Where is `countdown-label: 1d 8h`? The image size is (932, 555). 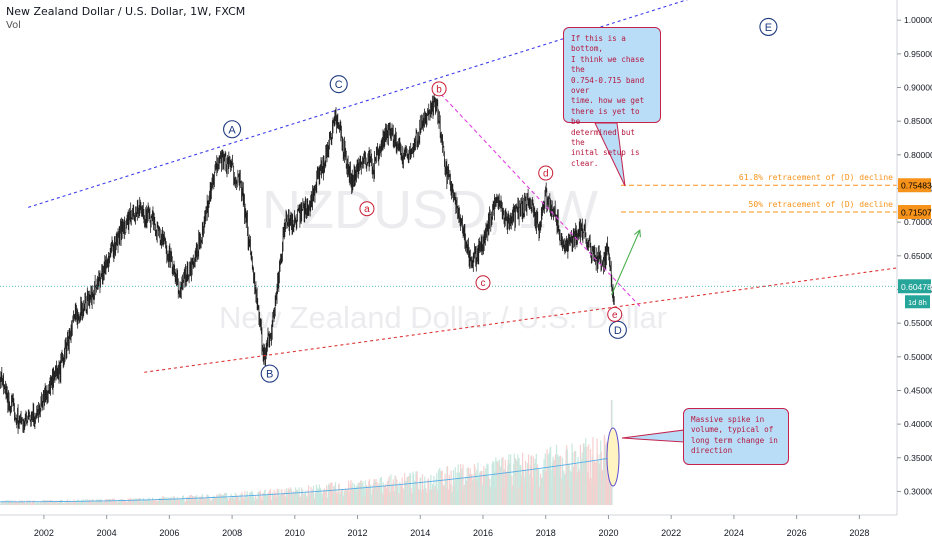 countdown-label: 1d 8h is located at coordinates (917, 302).